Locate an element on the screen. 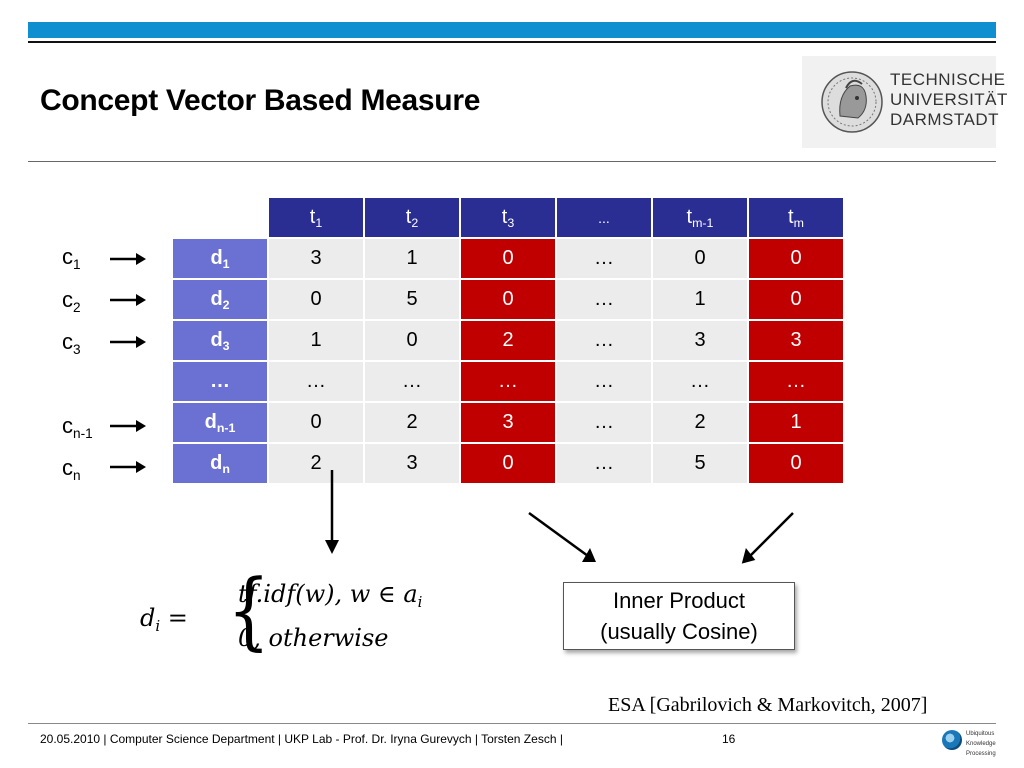 This screenshot has height=768, width=1024. citation: ESA [Gabrilovich & Markovitch, 2007] is located at coordinates (768, 705).